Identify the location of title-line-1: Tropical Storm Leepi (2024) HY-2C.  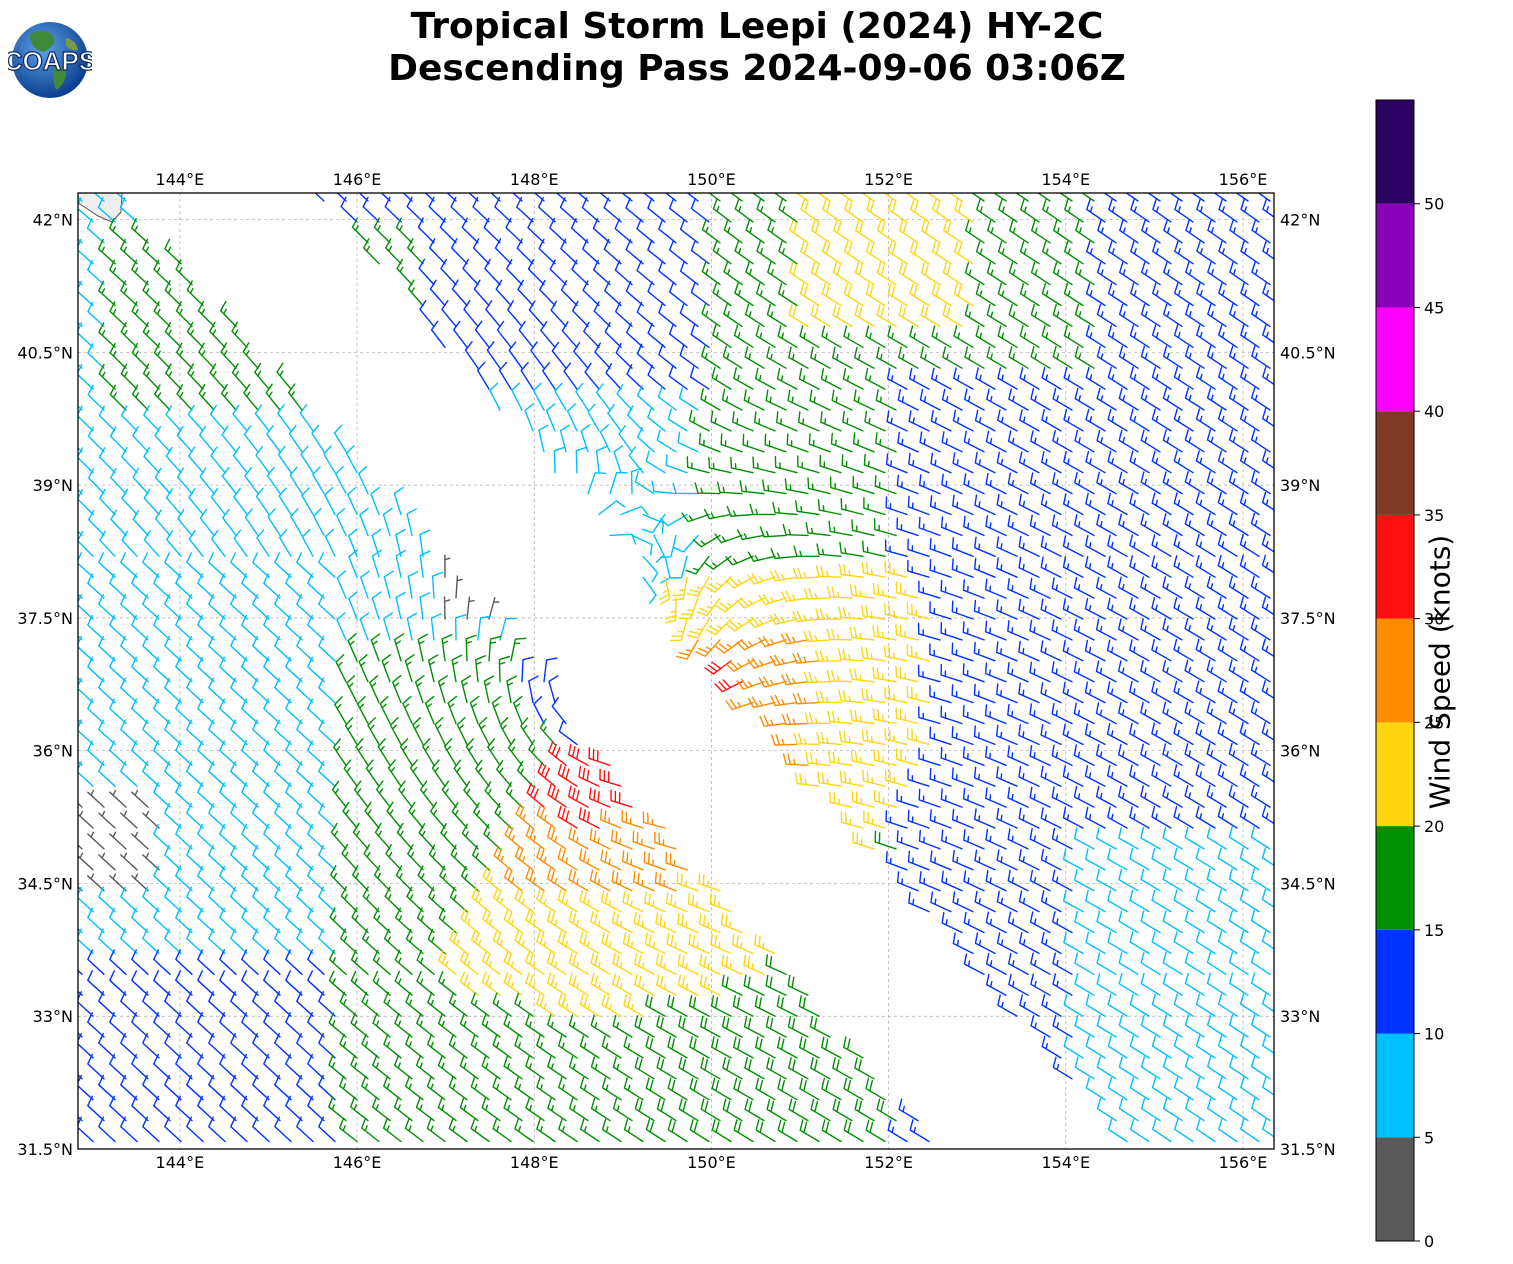
(757, 26).